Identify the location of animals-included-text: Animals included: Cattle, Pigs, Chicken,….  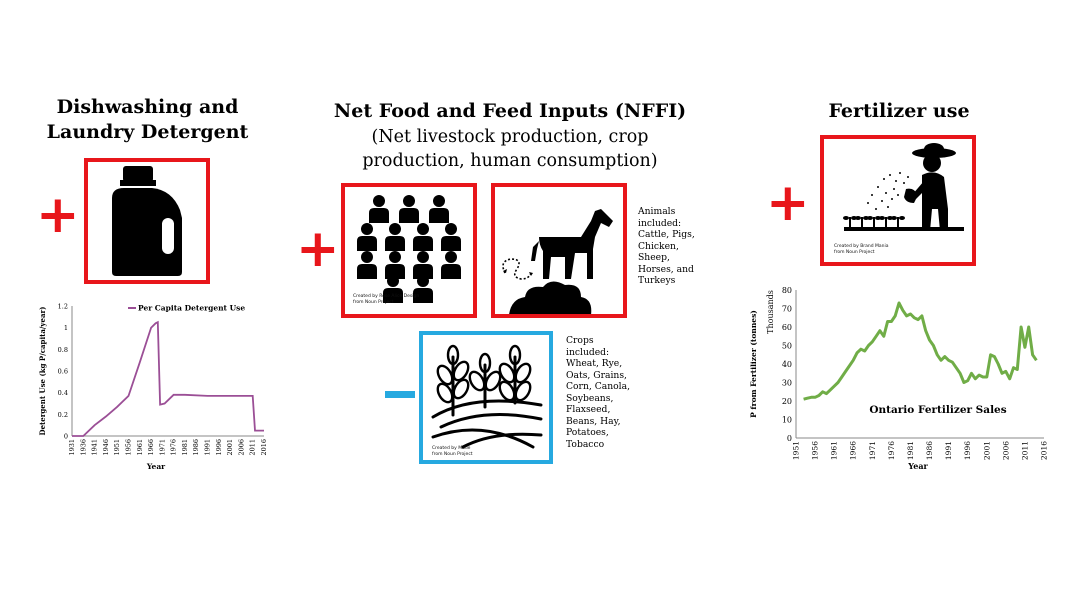
(666, 246).